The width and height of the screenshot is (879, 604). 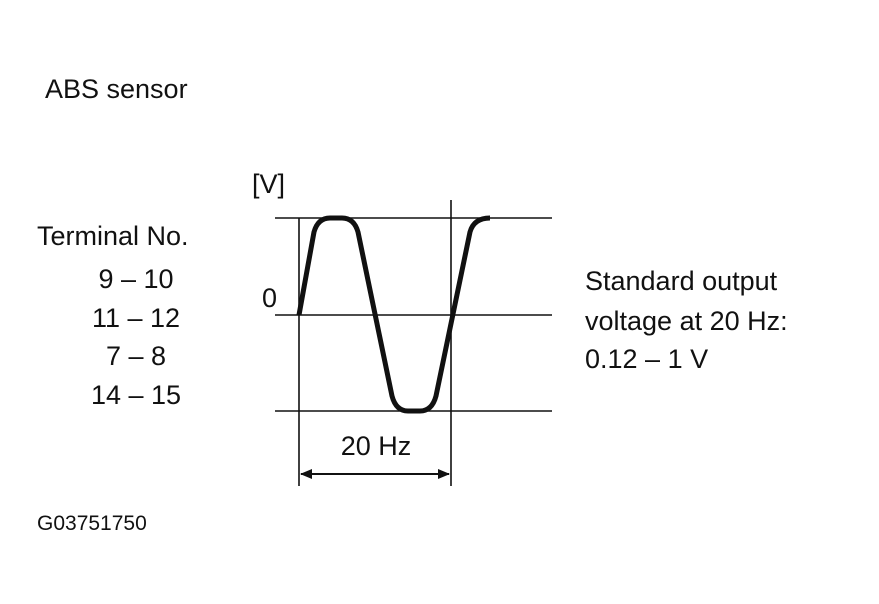 What do you see at coordinates (268, 184) in the screenshot?
I see `unit-label: [V]` at bounding box center [268, 184].